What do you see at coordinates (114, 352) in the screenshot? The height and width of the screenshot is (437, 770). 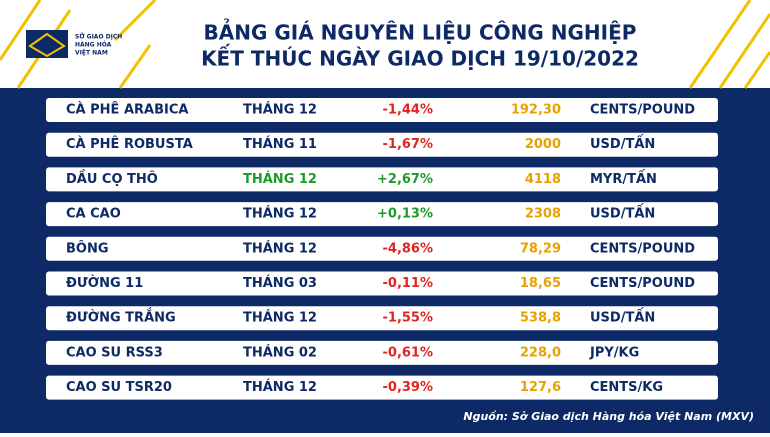 I see `commodity: CAO SU RSS3` at bounding box center [114, 352].